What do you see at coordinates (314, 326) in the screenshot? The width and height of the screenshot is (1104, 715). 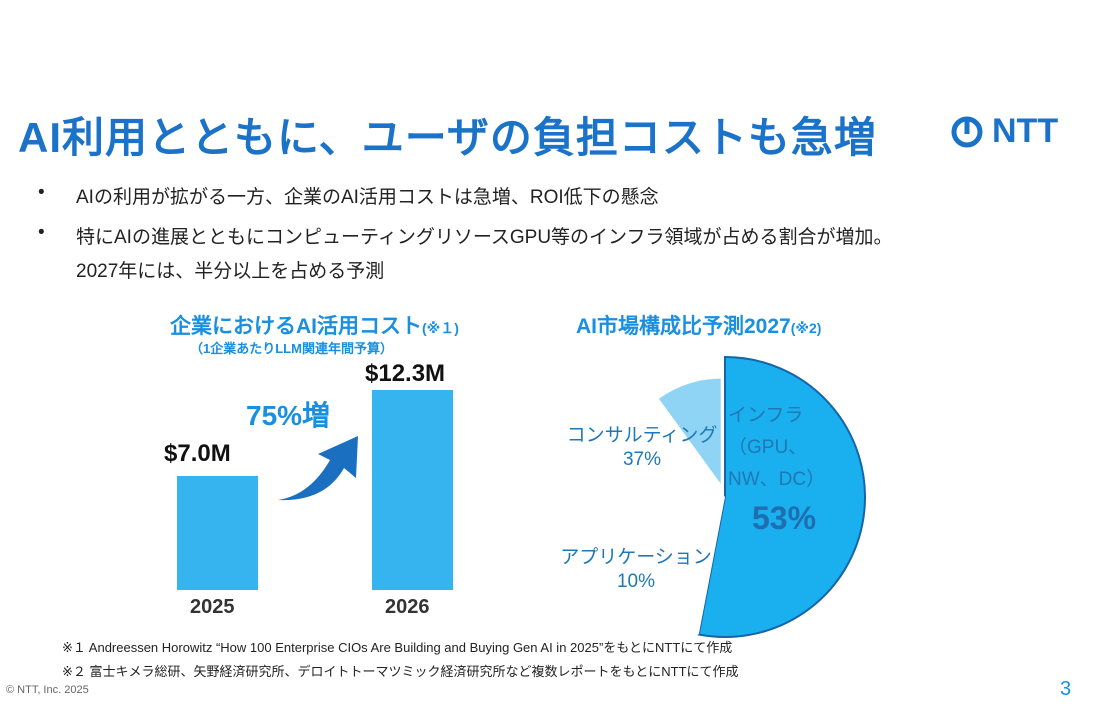 I see `bar-chart-title: 企業におけるAI活用コスト(※１)` at bounding box center [314, 326].